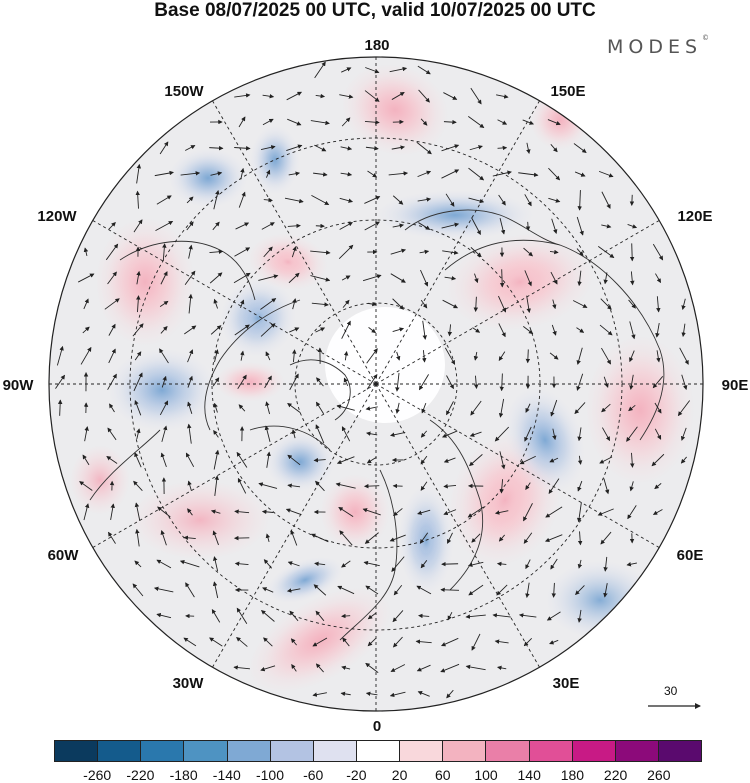 The height and width of the screenshot is (783, 750). Describe the element at coordinates (615, 775) in the screenshot. I see `colorbar-label: 220` at that location.